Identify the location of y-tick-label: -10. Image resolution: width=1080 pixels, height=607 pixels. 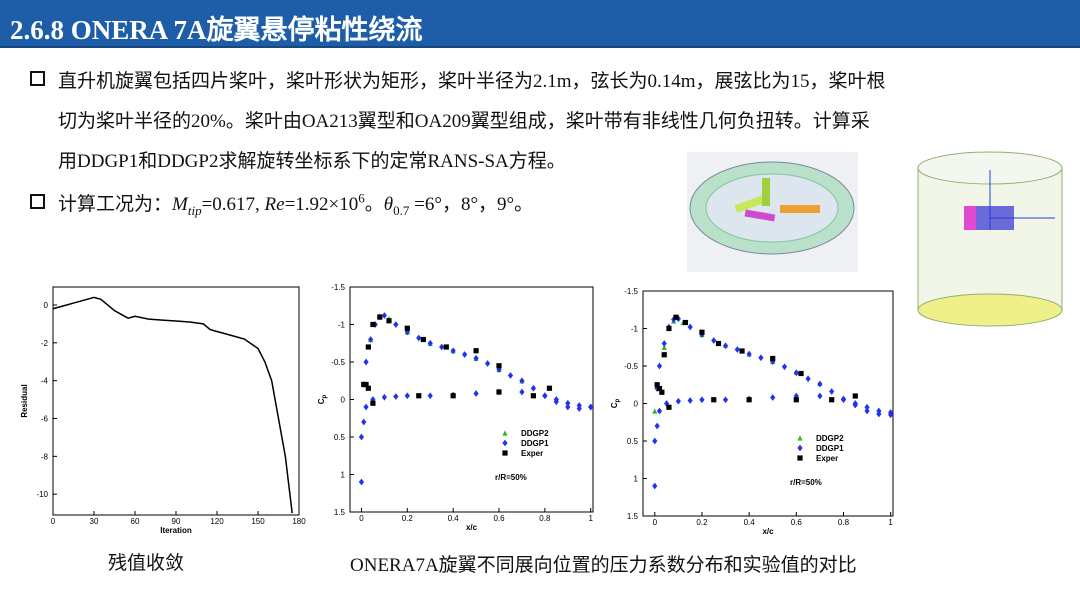
(42, 494).